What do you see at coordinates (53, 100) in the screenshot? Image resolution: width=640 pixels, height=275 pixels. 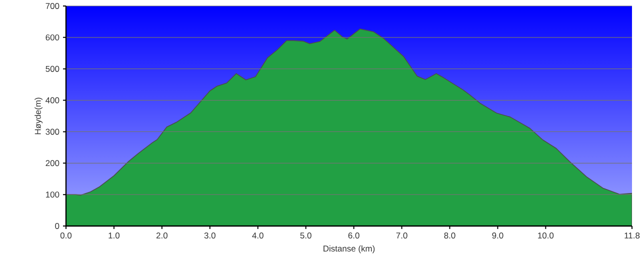 I see `y-tick-label: 400` at bounding box center [53, 100].